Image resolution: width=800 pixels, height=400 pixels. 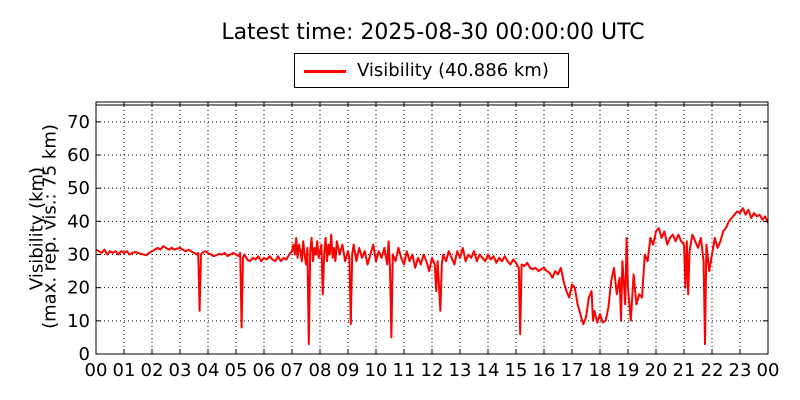 I want to click on legend: Visibility (40.886 km), so click(x=431, y=70).